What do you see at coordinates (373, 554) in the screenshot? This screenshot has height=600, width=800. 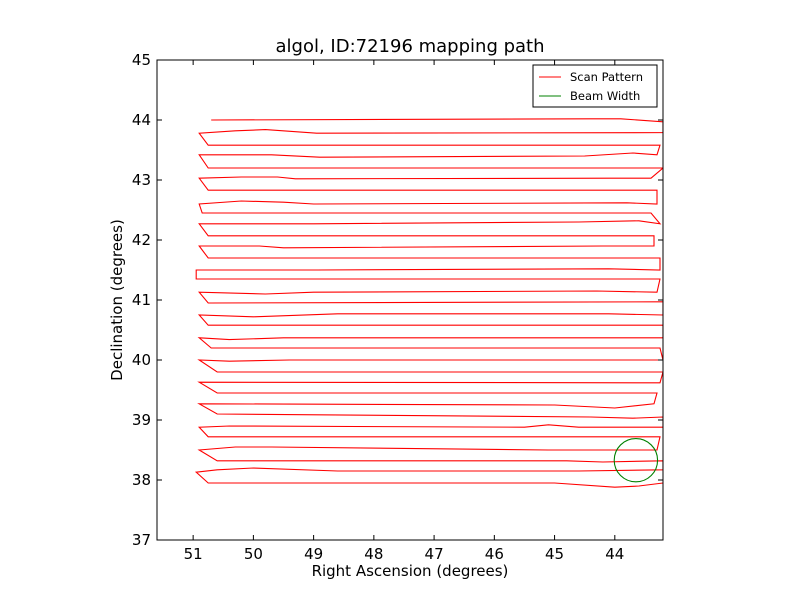 I see `x-tick-label: 48` at bounding box center [373, 554].